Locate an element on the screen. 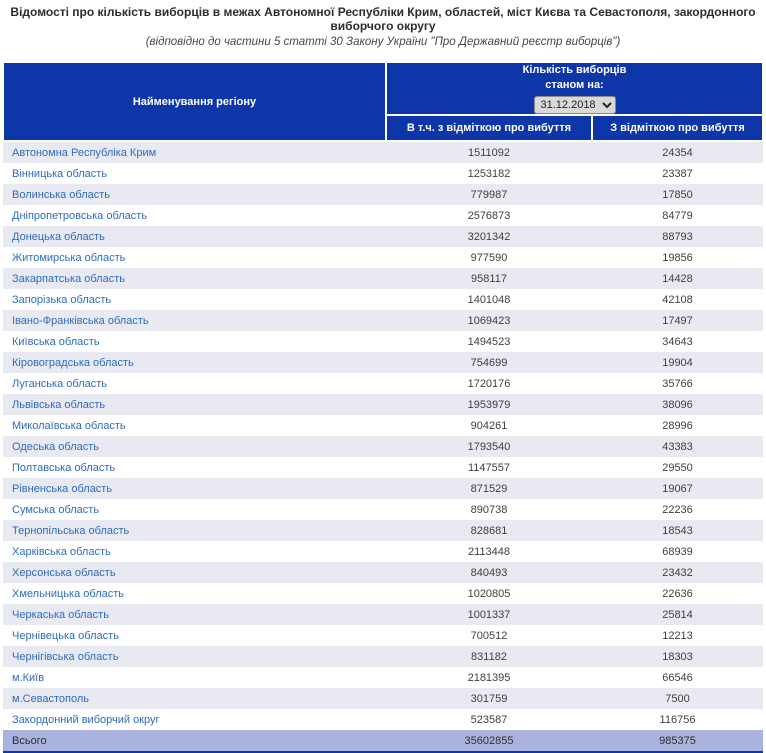 Image resolution: width=766 pixels, height=753 pixels. table-row: Чернігівська область 831182 18303 is located at coordinates (383, 656).